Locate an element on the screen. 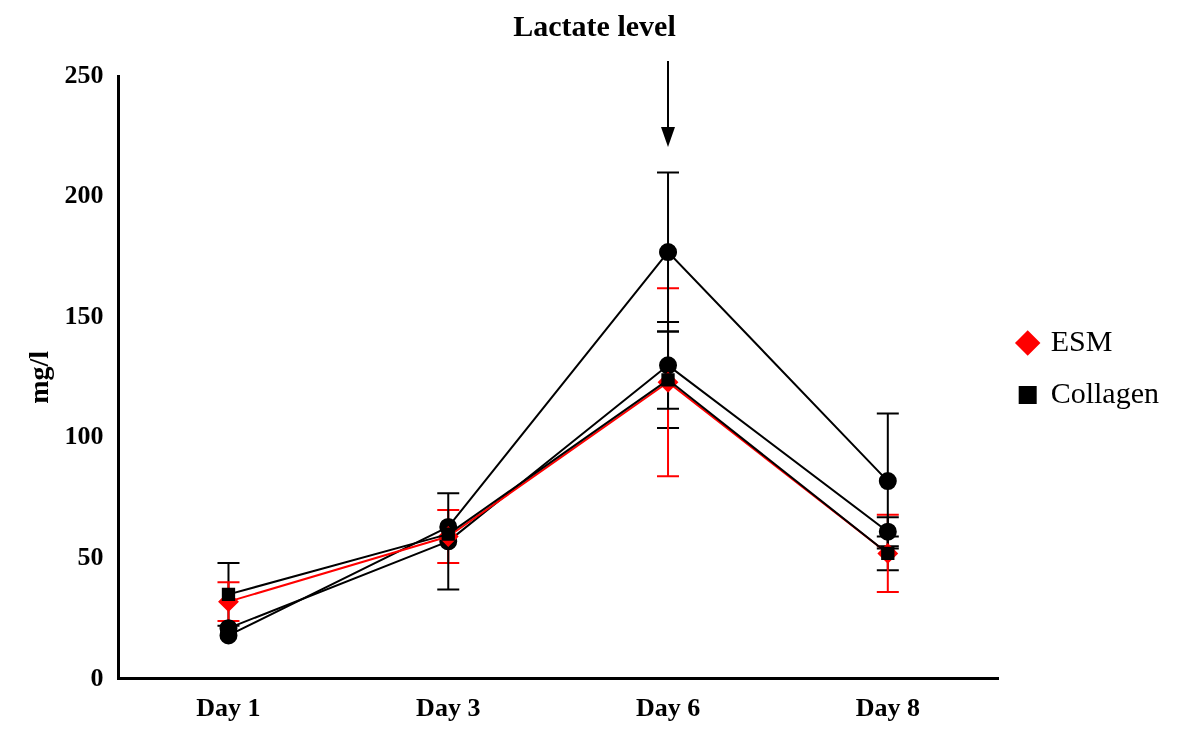 The width and height of the screenshot is (1189, 738). legend-label: ESM is located at coordinates (1081, 340).